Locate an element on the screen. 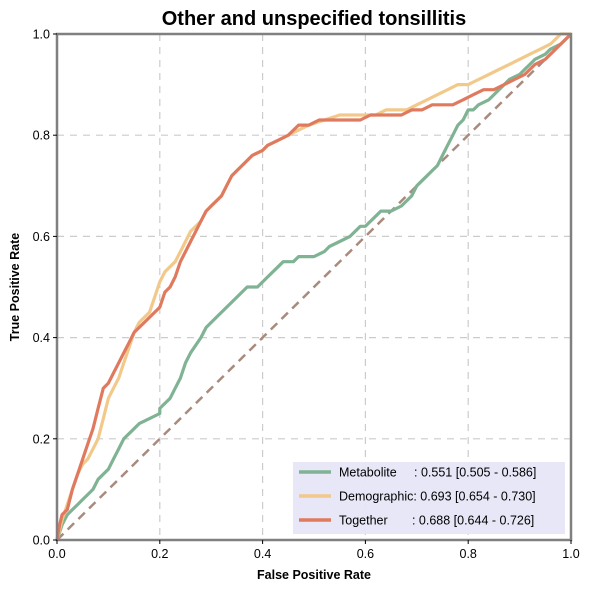 The width and height of the screenshot is (591, 592). legend-label-together: Together : 0.688 [0.644 - 0.726] is located at coordinates (436, 521).